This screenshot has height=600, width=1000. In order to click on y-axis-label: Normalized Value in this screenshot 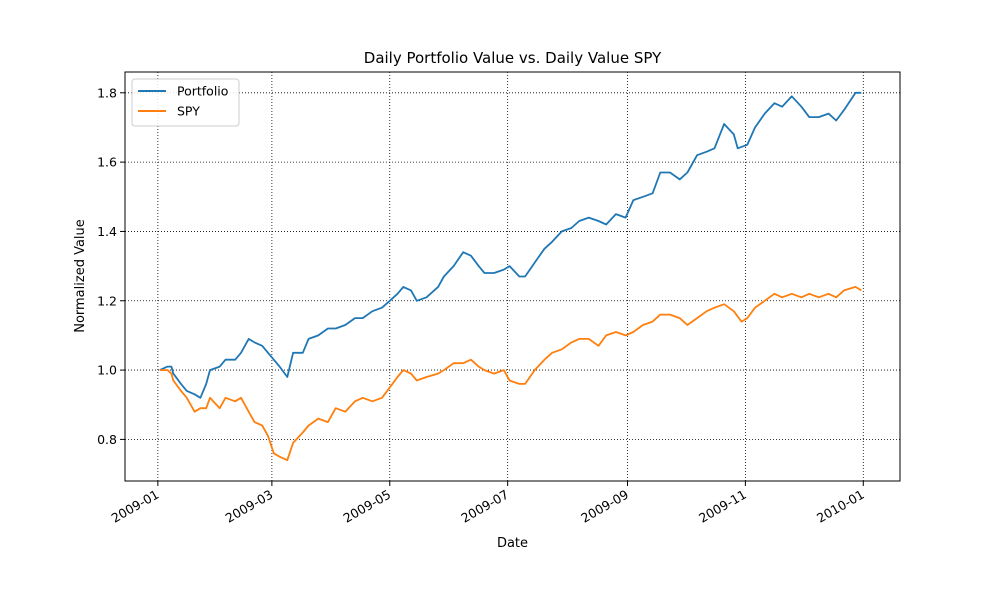, I will do `click(80, 276)`.